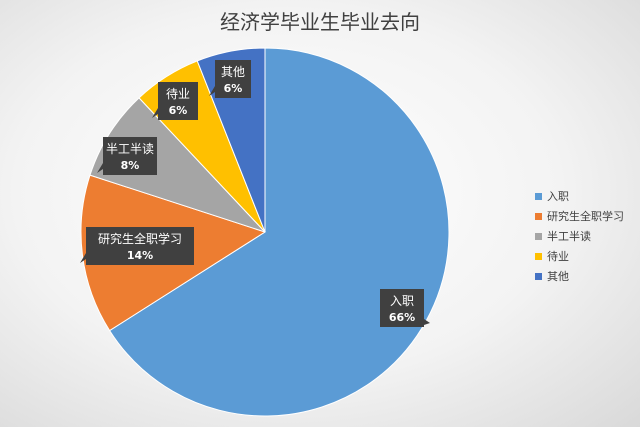  Describe the element at coordinates (140, 238) in the screenshot. I see `data-label-category-1: 研究生全职学习` at that location.